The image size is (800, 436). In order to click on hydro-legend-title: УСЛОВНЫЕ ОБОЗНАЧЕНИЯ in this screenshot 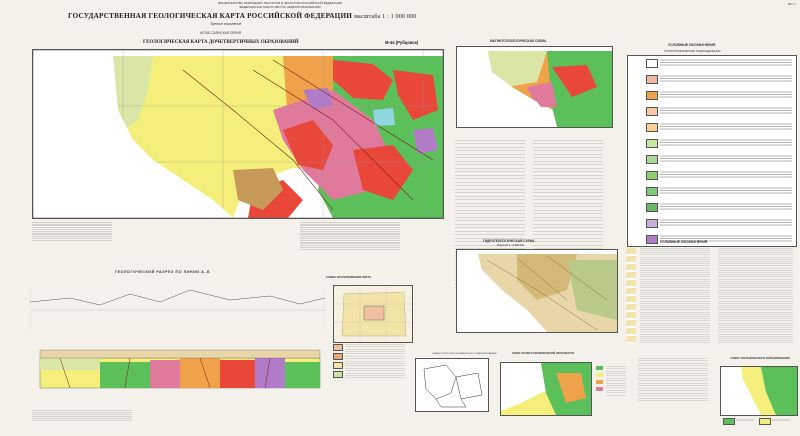, I will do `click(684, 242)`.